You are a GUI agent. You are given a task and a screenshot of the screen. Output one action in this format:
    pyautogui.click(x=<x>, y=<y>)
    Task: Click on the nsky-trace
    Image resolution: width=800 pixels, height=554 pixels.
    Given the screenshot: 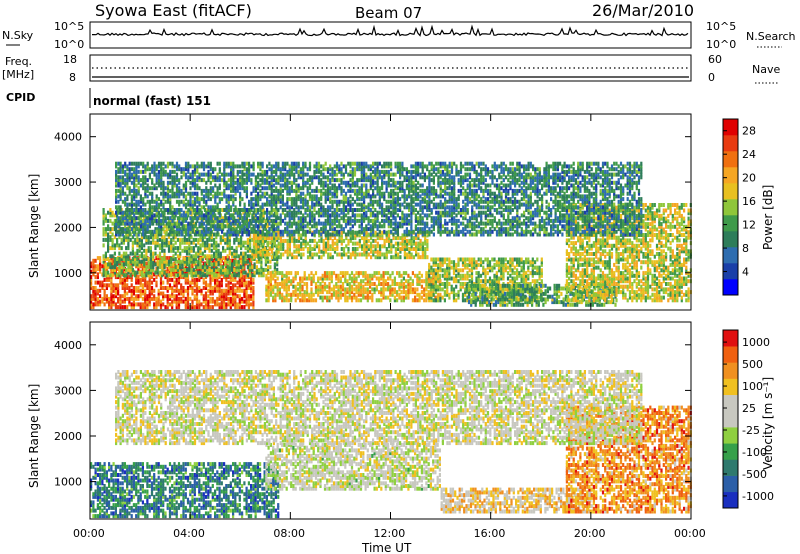 What is the action you would take?
    pyautogui.click(x=390, y=30)
    